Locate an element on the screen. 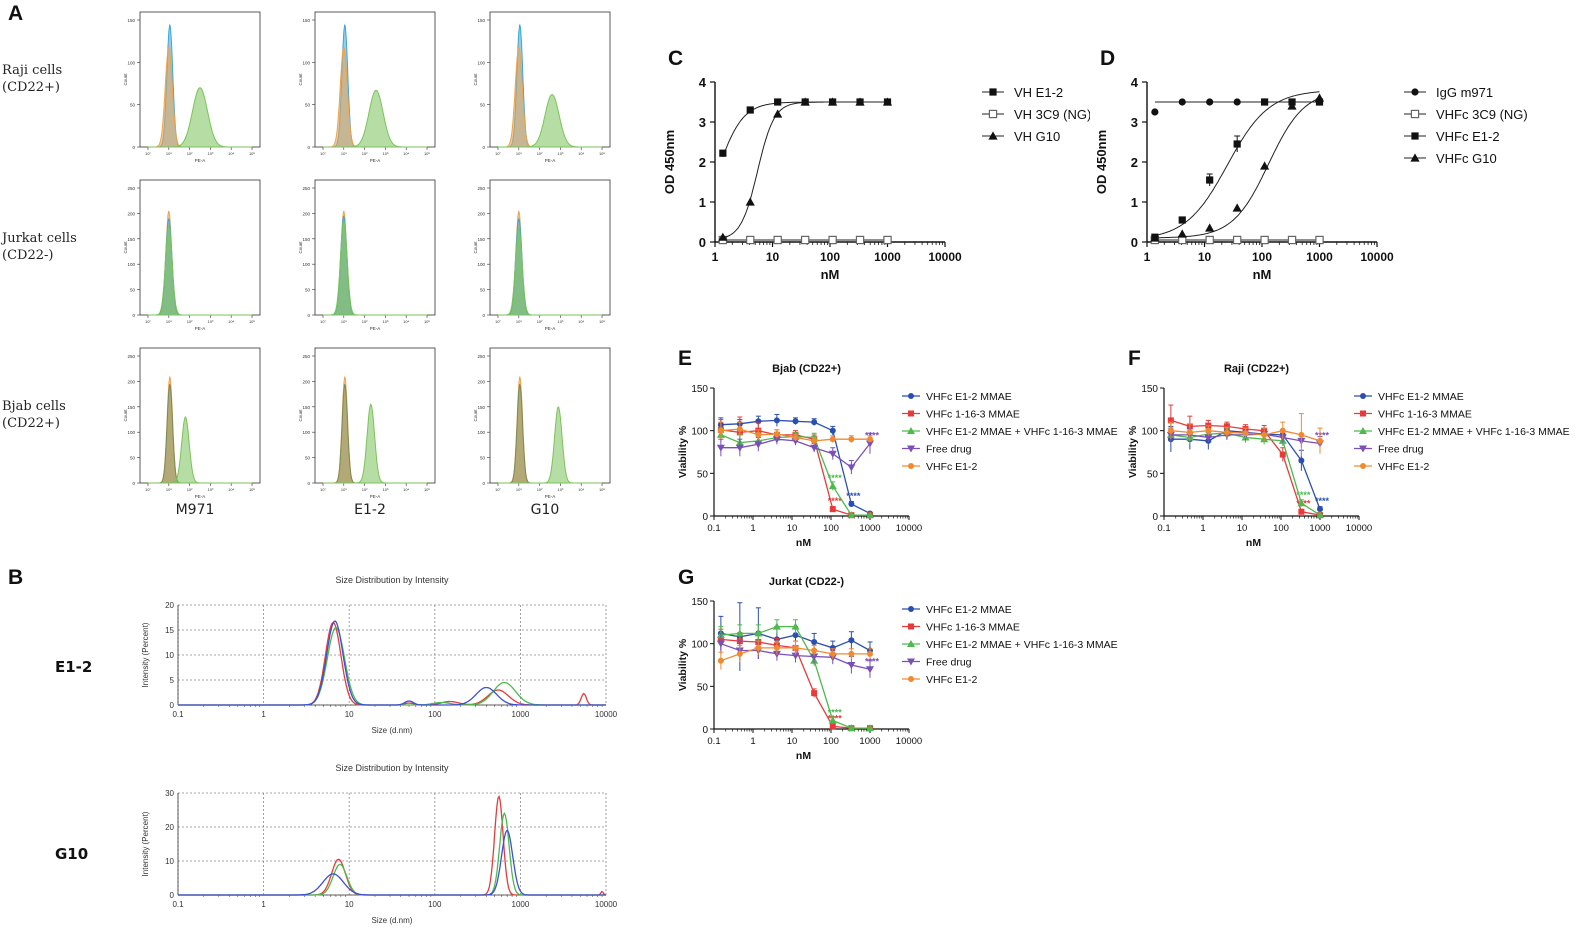 This screenshot has height=933, width=1576. y-axis-label: OD 450nm is located at coordinates (1101, 162).